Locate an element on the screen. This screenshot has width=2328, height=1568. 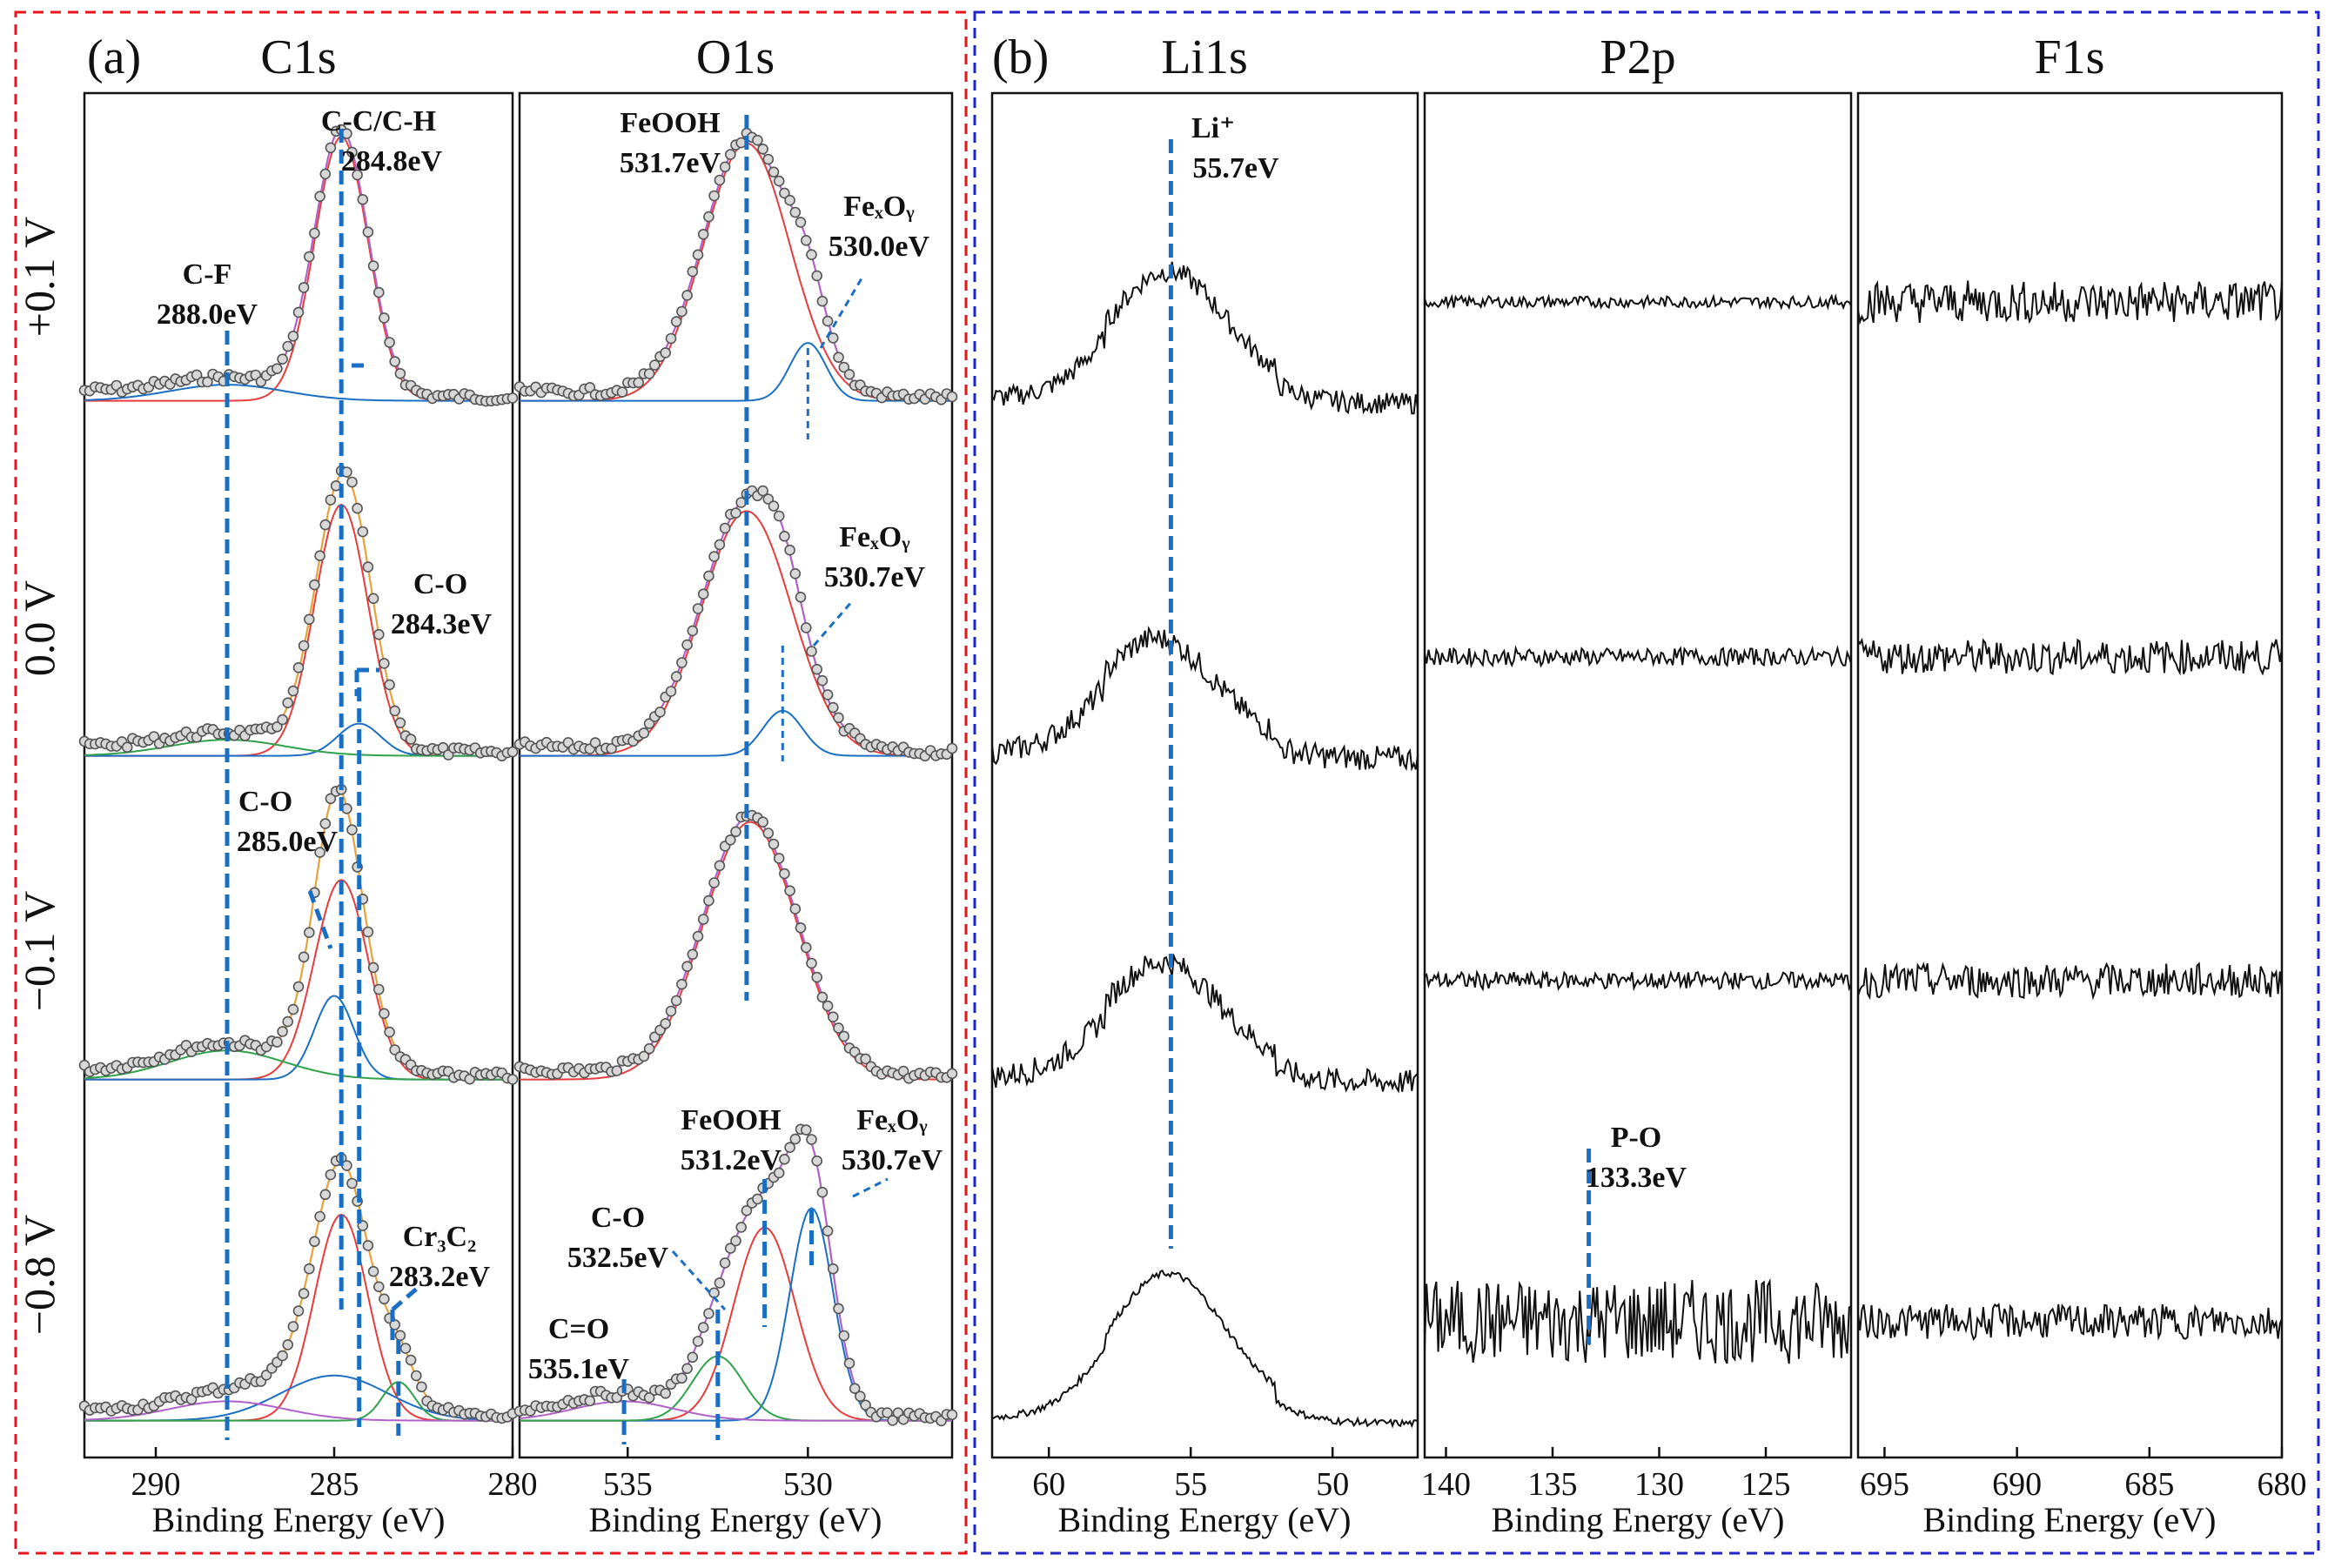
energy-cf: 288.0eV is located at coordinates (207, 315).